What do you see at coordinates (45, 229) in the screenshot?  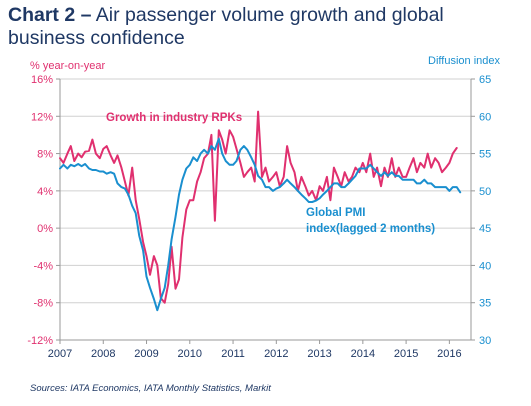 I see `left-tick-label-4: 0%` at bounding box center [45, 229].